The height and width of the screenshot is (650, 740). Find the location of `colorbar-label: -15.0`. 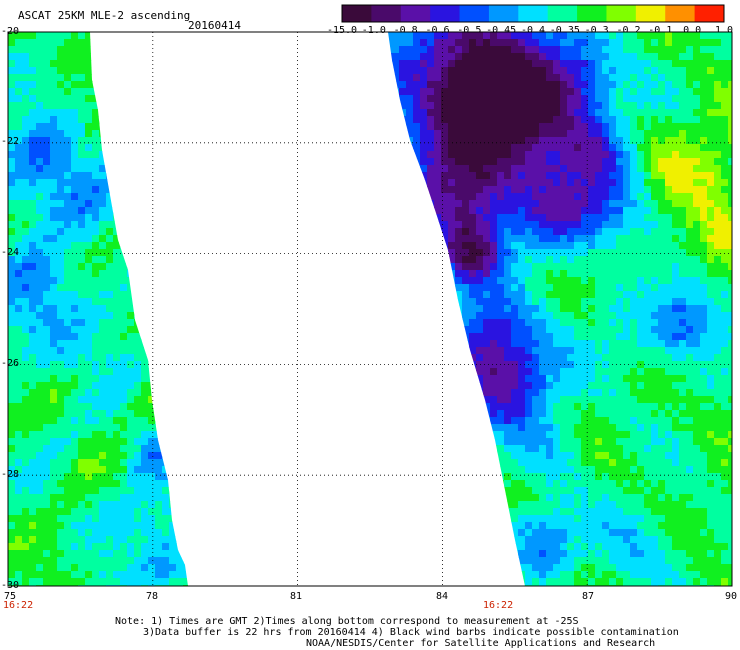

colorbar-label: -15.0 is located at coordinates (342, 30).